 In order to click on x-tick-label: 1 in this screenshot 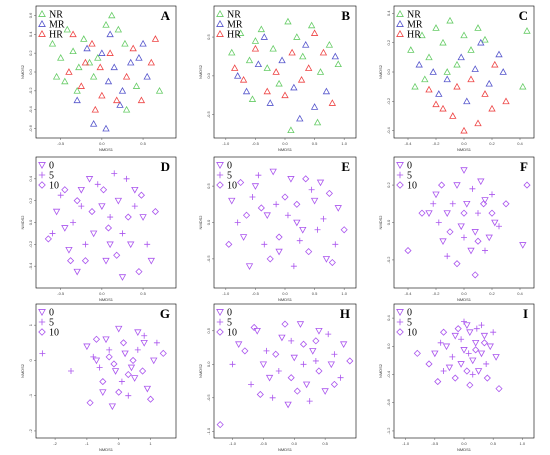, I will do `click(150, 443)`.